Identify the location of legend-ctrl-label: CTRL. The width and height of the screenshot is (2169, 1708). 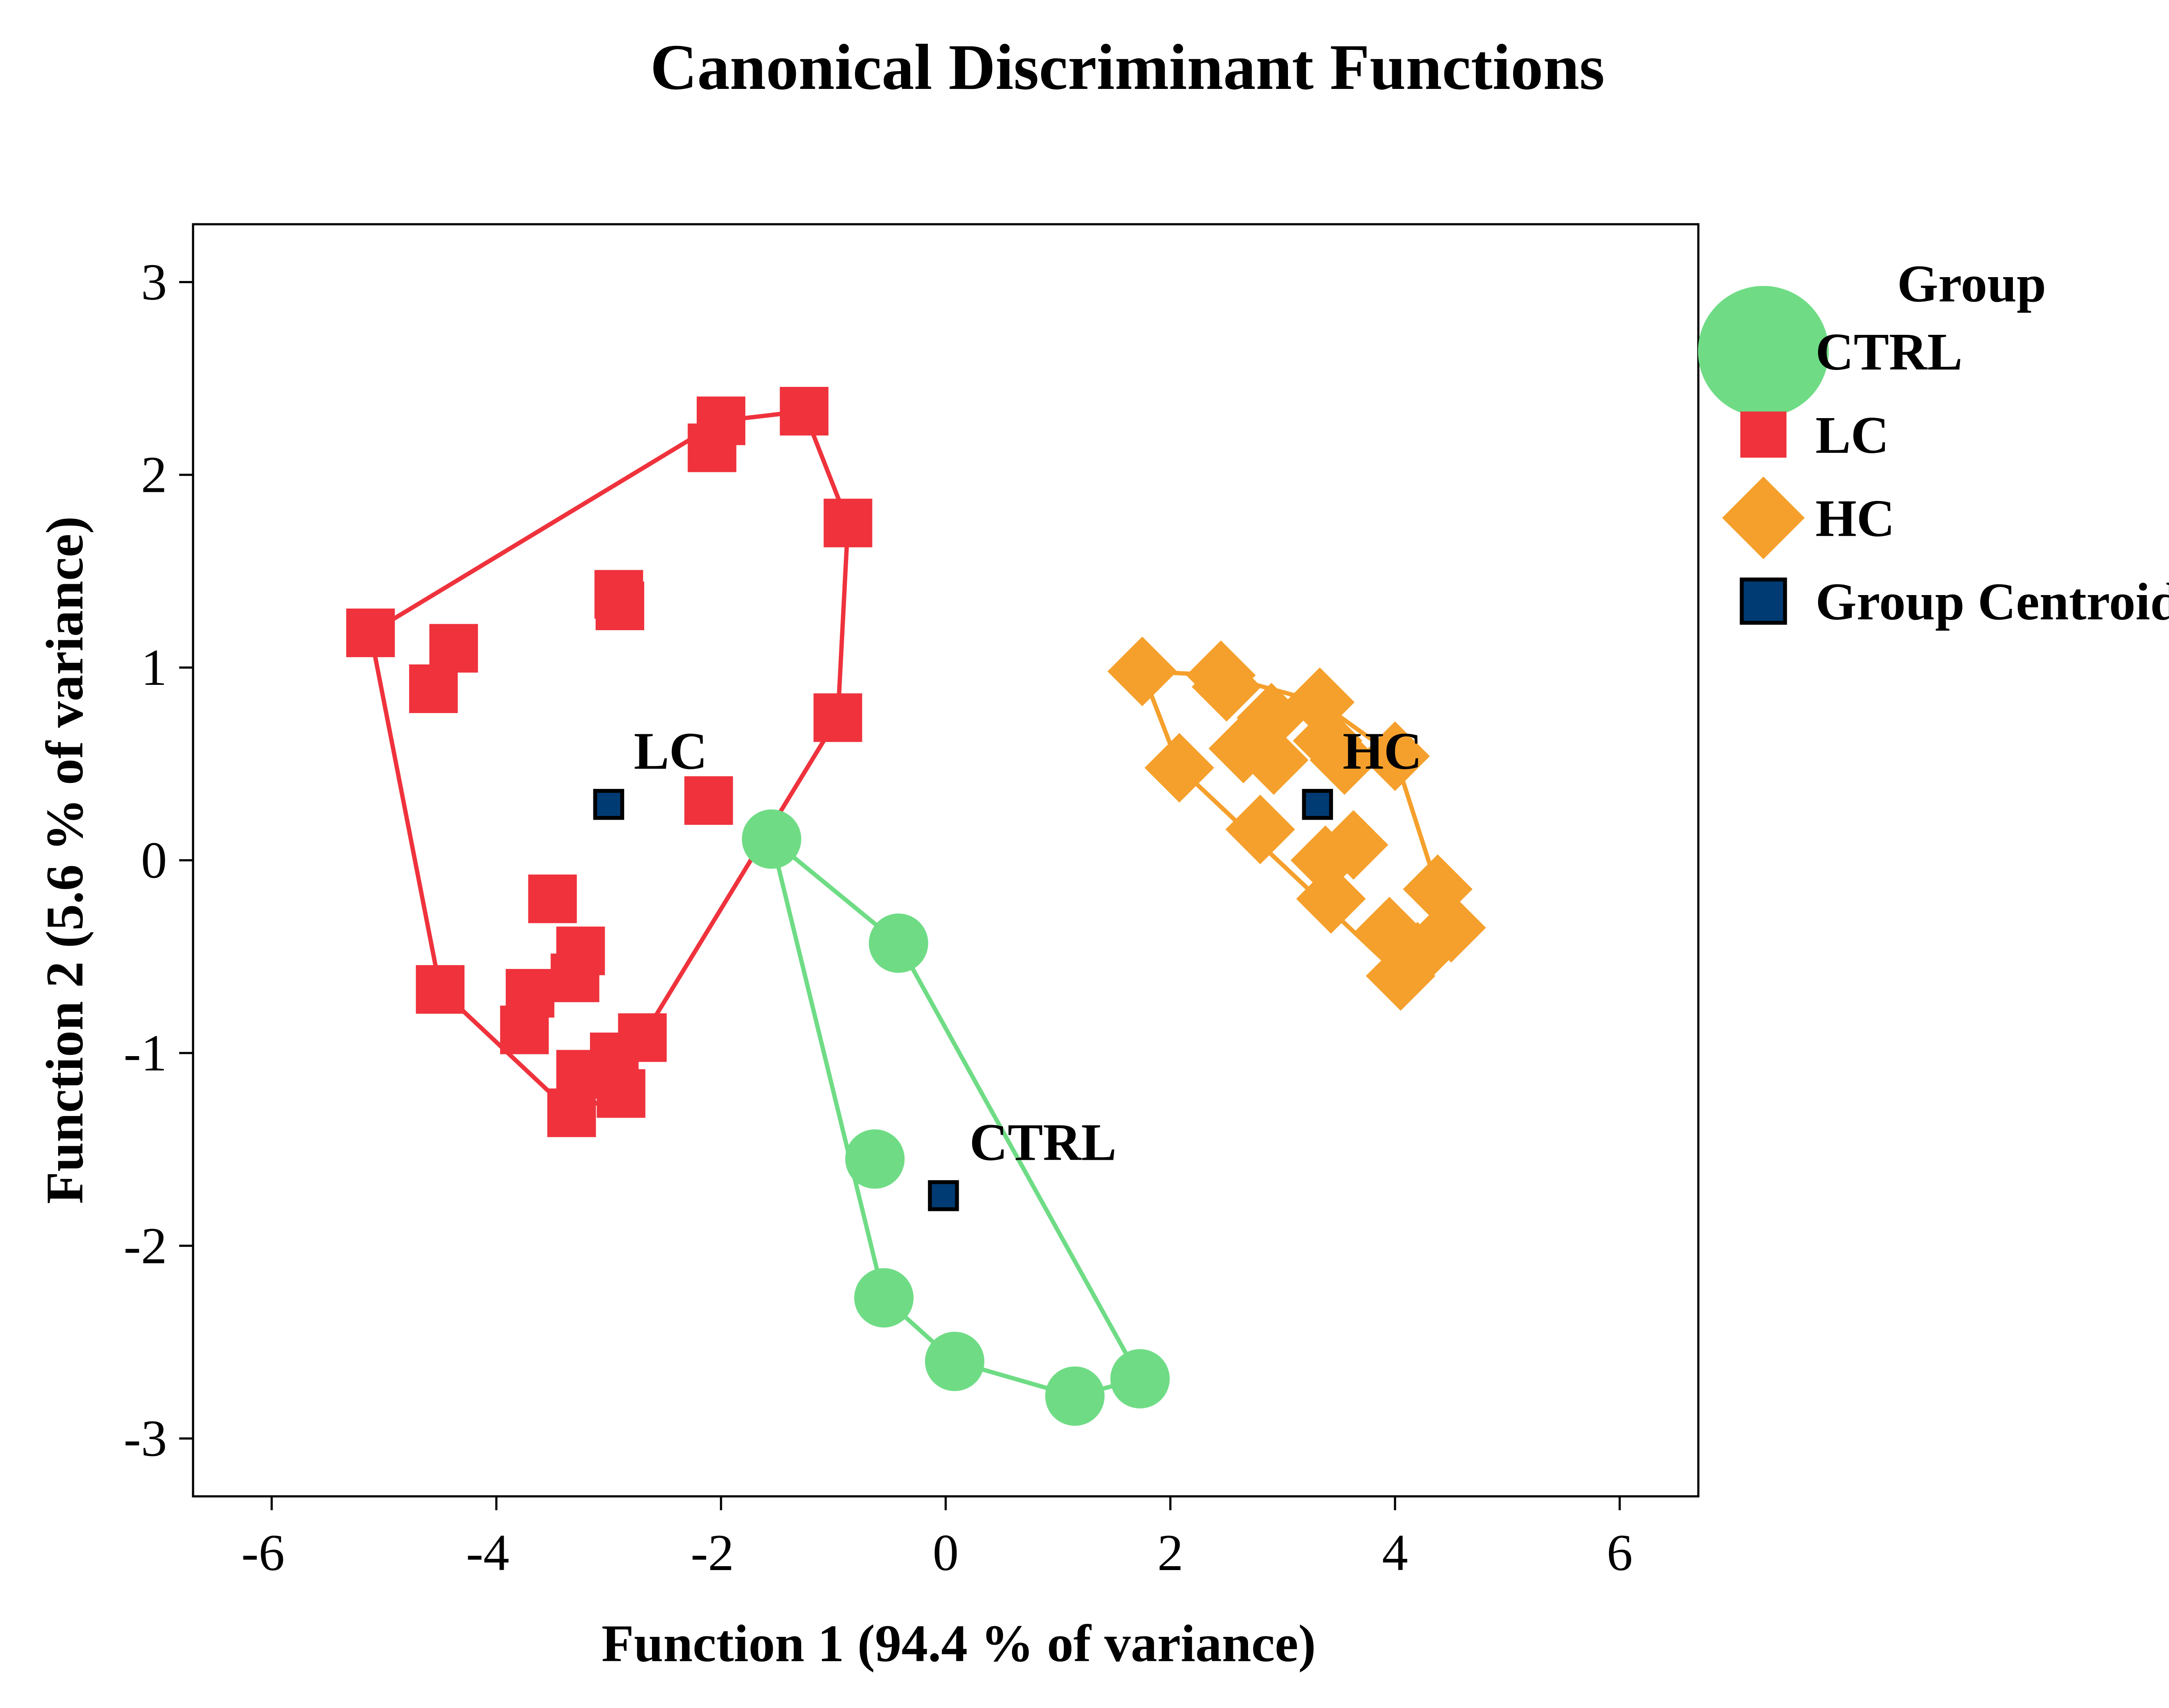
(1889, 352).